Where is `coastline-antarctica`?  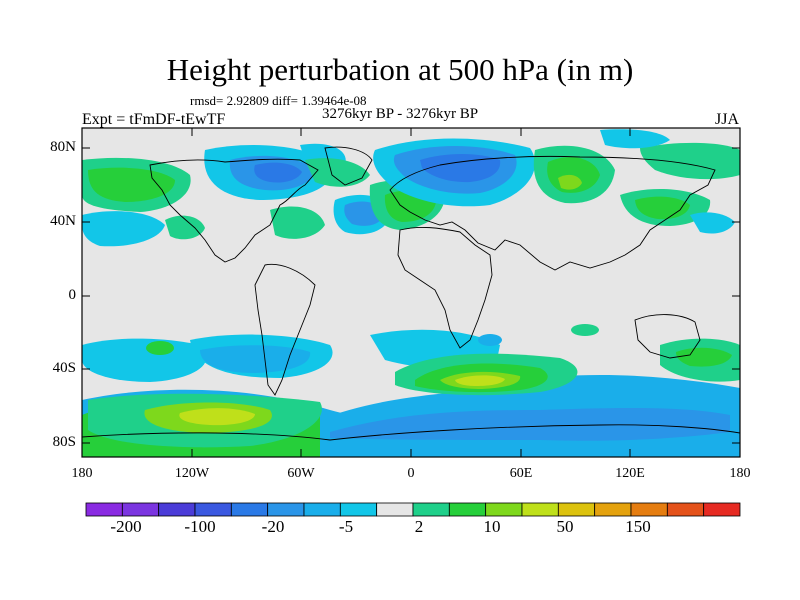 coastline-antarctica is located at coordinates (411, 432).